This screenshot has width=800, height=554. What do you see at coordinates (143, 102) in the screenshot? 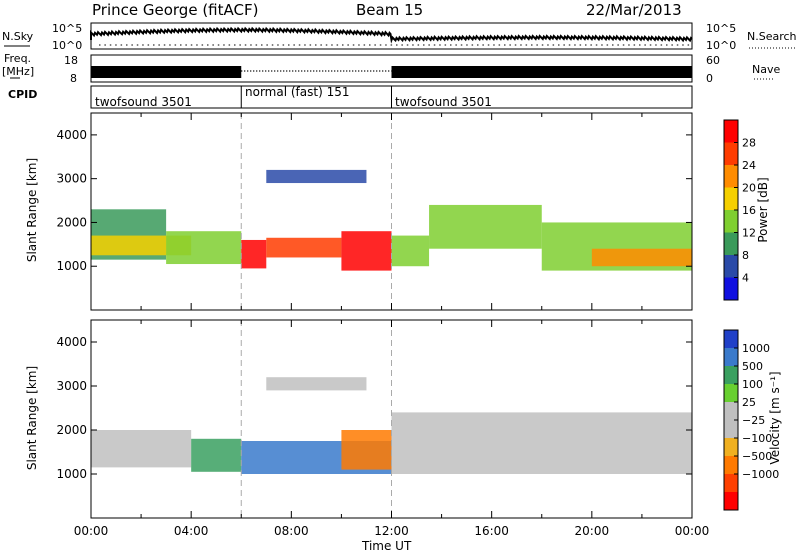
I see `cpid-segment-1: twofsound 3501` at bounding box center [143, 102].